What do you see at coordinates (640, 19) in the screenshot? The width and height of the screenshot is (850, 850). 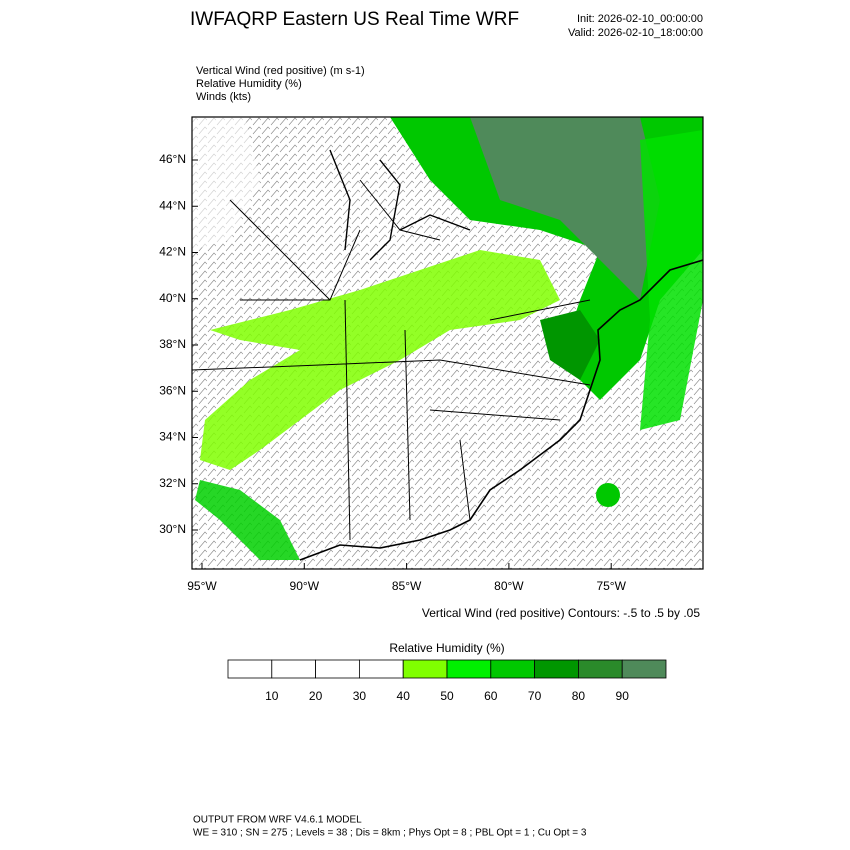 I see `init-time: Init: 2026-02-10_00:00:00` at bounding box center [640, 19].